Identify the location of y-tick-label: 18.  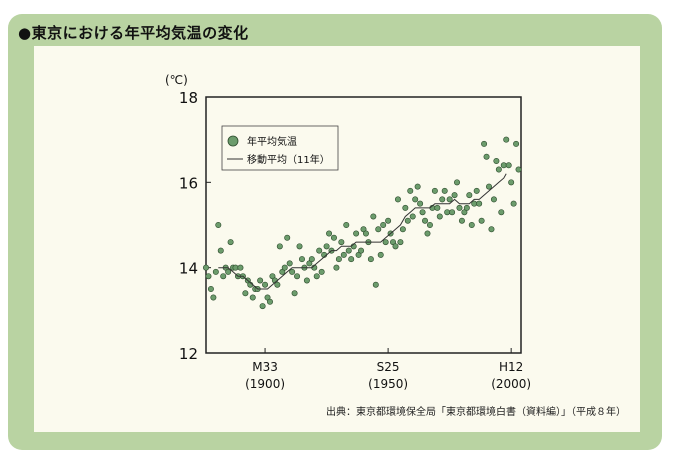
(188, 98).